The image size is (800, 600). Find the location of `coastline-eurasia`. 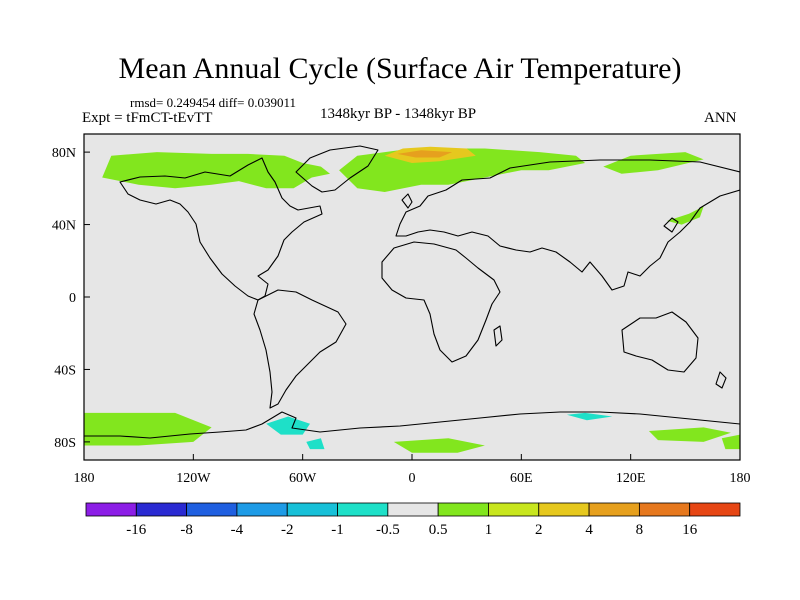

coastline-eurasia is located at coordinates (567, 225).